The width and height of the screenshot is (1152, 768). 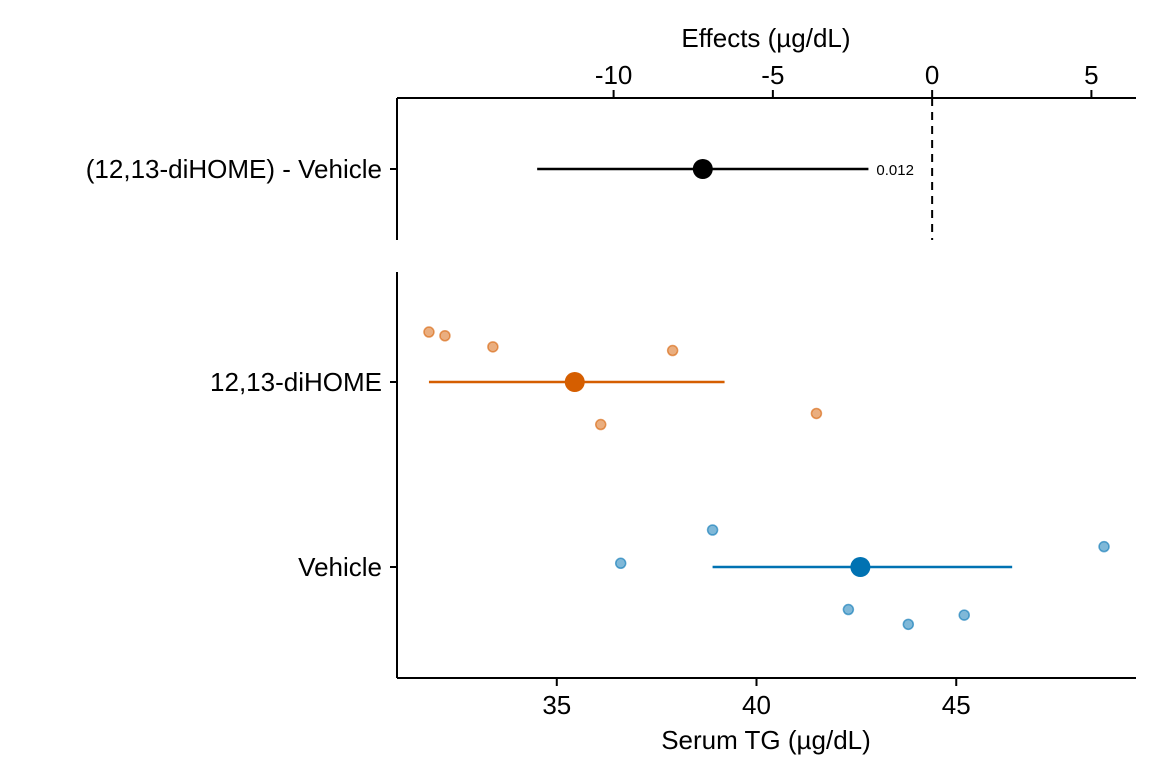 What do you see at coordinates (1091, 75) in the screenshot?
I see `effects-tick-label: 5` at bounding box center [1091, 75].